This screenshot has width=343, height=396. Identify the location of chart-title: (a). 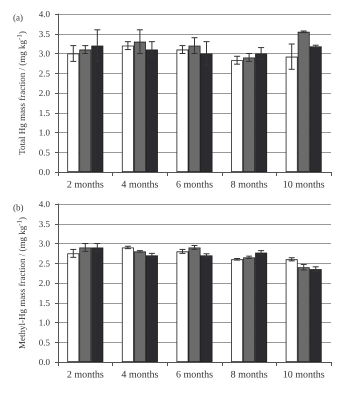
(18, 17).